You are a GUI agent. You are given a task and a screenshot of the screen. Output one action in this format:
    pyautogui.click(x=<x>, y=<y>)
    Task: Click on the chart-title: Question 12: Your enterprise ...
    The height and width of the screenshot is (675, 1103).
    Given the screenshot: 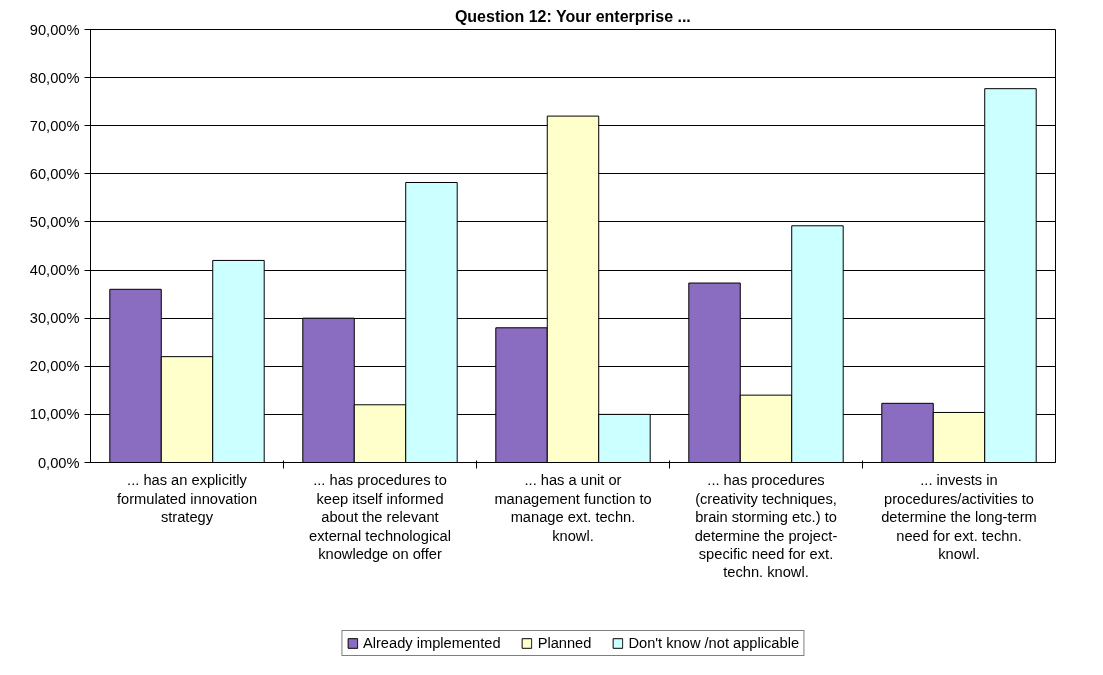 What is the action you would take?
    pyautogui.click(x=572, y=16)
    